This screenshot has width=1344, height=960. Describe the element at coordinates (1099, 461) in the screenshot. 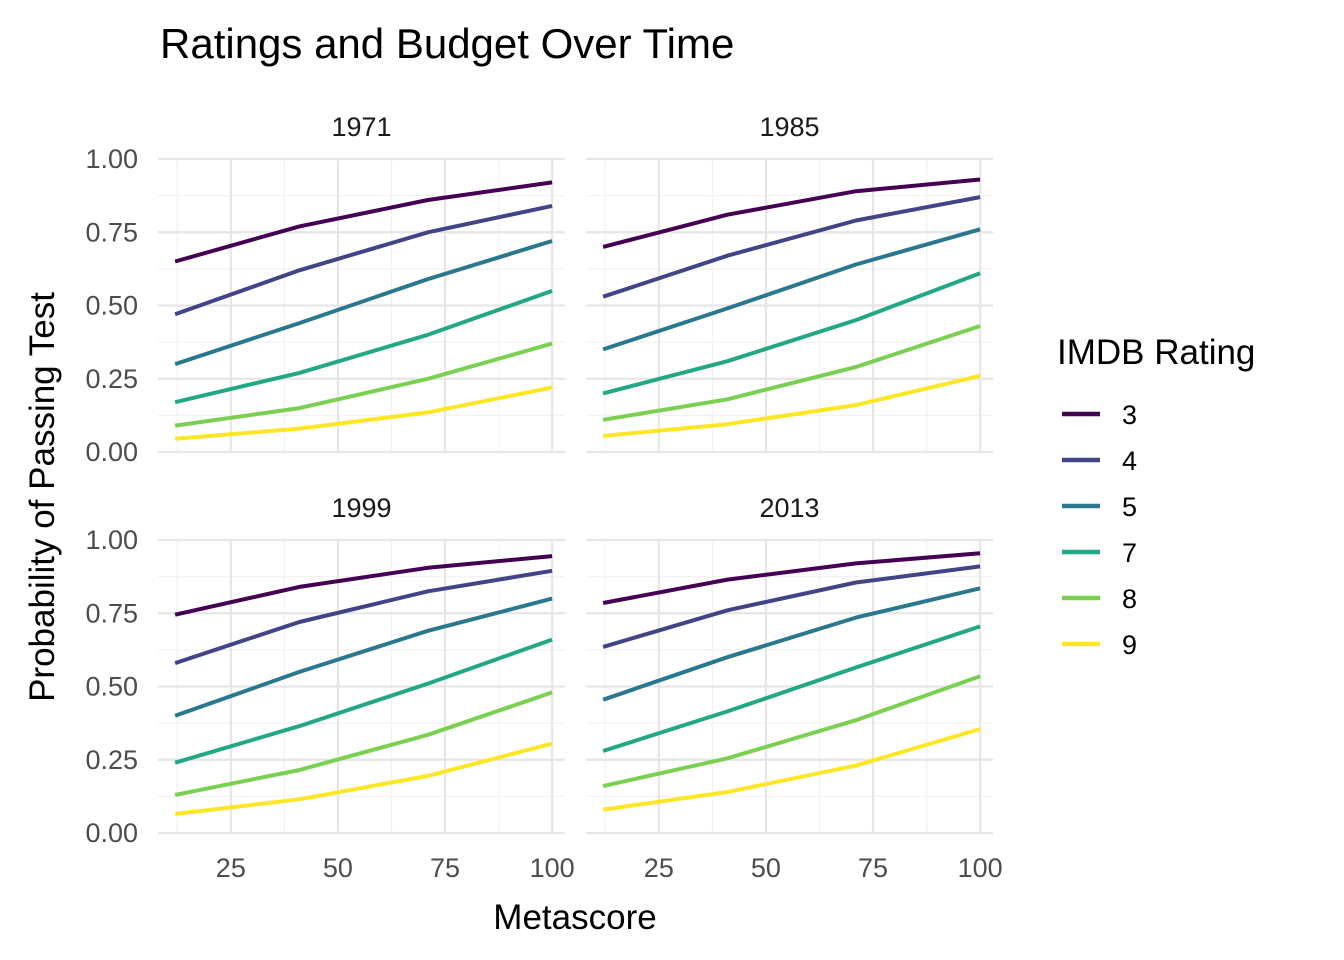

I see `legend-item-4: 4` at that location.